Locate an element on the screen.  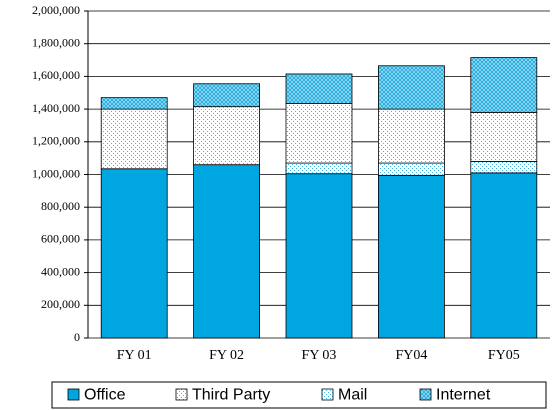
y-tick-label: 1,800,000 is located at coordinates (56, 42).